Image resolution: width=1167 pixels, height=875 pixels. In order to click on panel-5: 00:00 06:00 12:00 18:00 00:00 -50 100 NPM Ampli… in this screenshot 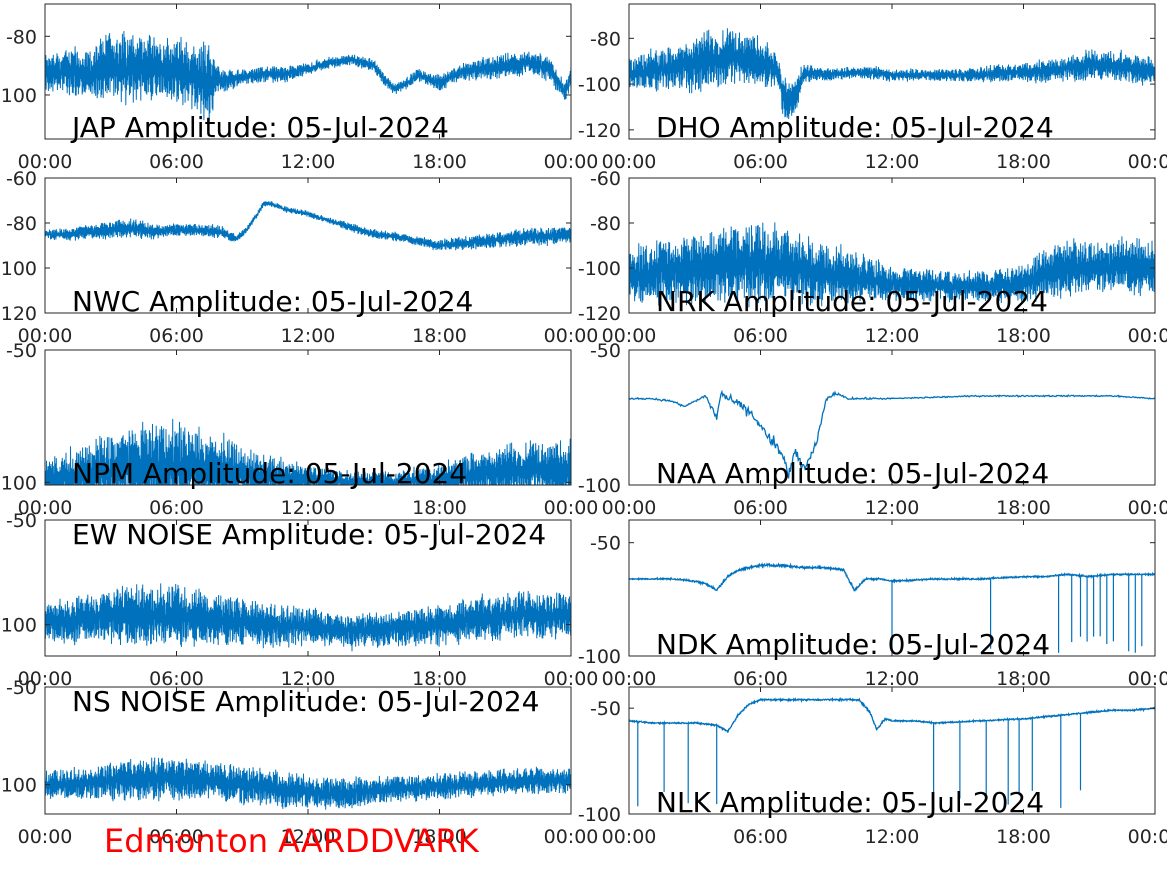, I will do `click(300, 429)`.